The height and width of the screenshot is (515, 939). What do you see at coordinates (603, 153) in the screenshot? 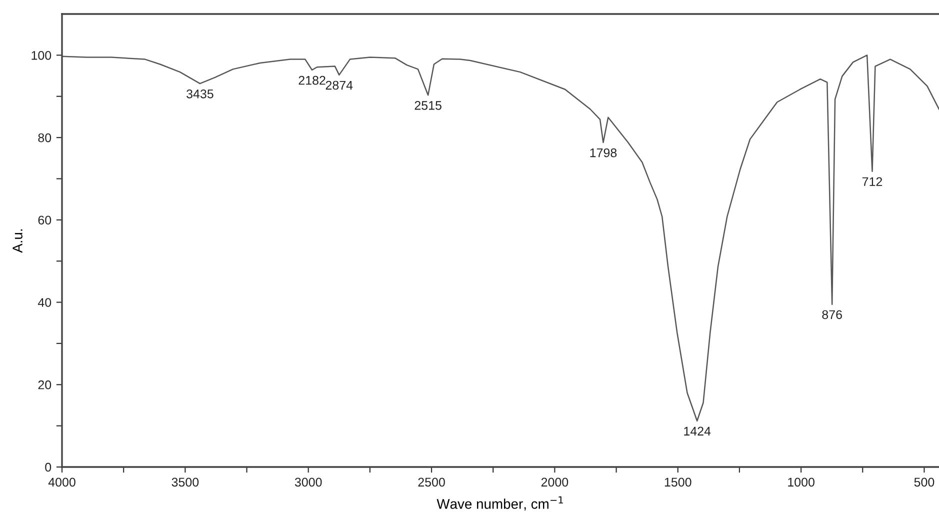
I see `annotation: 1798` at bounding box center [603, 153].